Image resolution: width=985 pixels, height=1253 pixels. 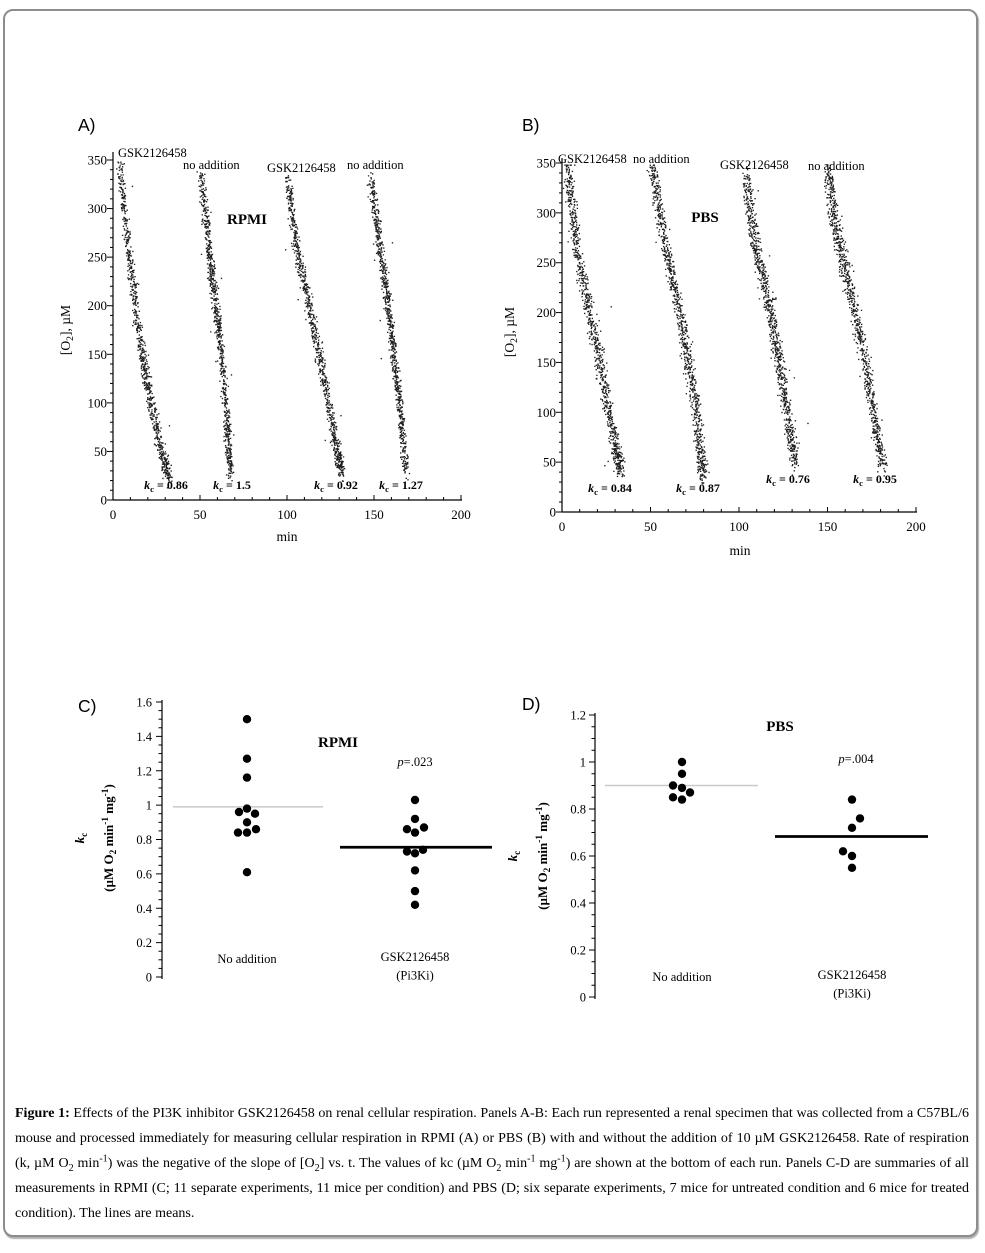 I want to click on panel-c-y-tick-label: 0.2, so click(x=144, y=943).